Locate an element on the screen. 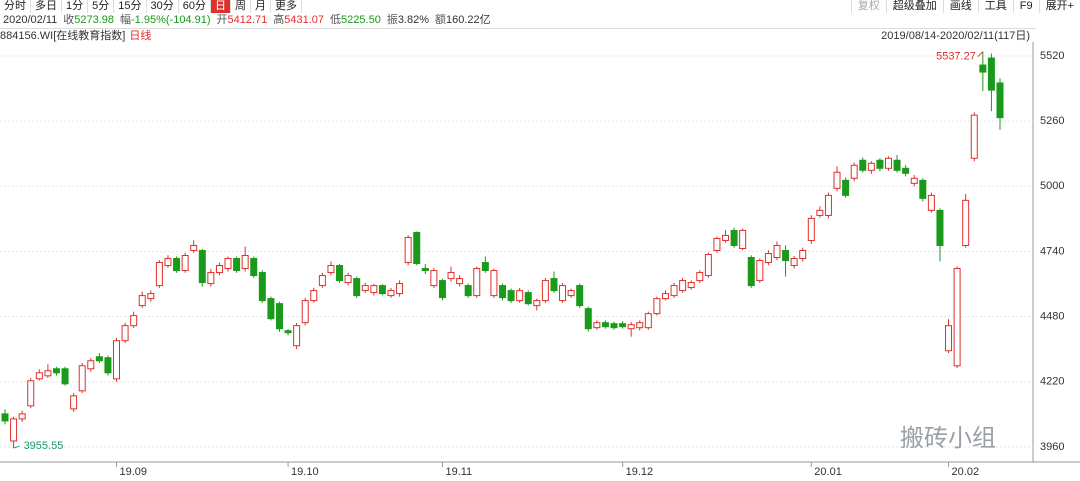  info-value: 5225.50 is located at coordinates (361, 20).